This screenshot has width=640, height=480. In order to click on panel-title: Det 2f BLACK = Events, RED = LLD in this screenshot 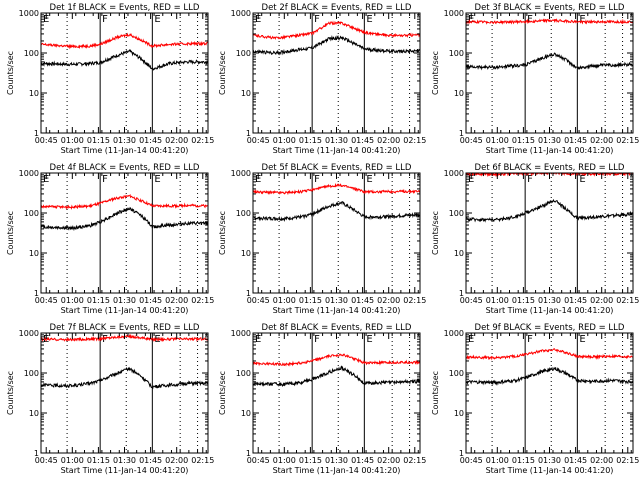, I will do `click(337, 8)`.